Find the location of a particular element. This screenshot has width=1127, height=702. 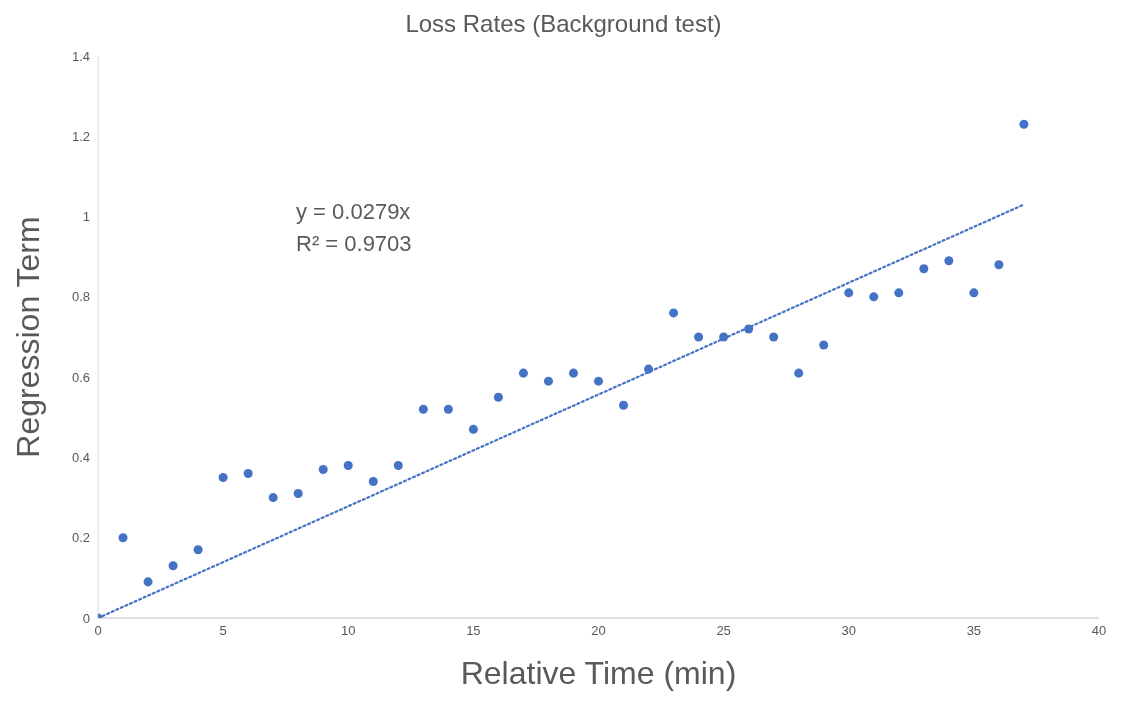

chart-title: Loss Rates (Background test) is located at coordinates (563, 24).